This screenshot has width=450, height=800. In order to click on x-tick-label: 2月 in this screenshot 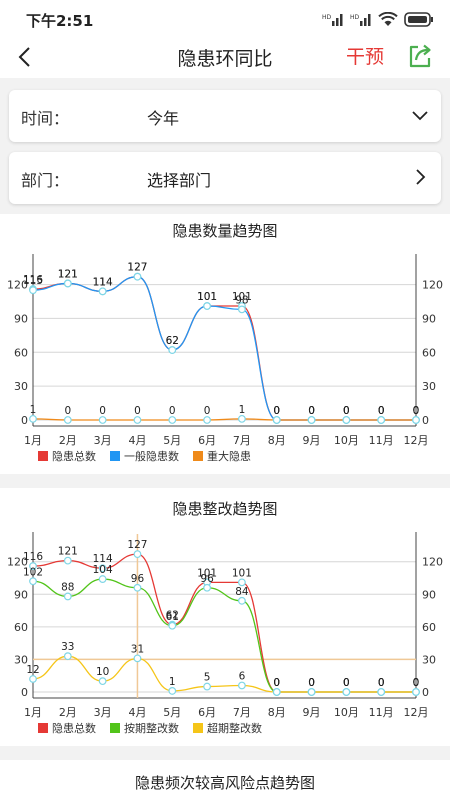, I will do `click(68, 712)`.